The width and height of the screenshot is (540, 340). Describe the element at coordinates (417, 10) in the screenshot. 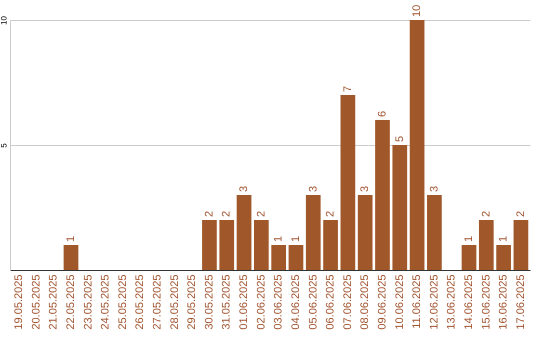

I see `data-label: 10` at that location.